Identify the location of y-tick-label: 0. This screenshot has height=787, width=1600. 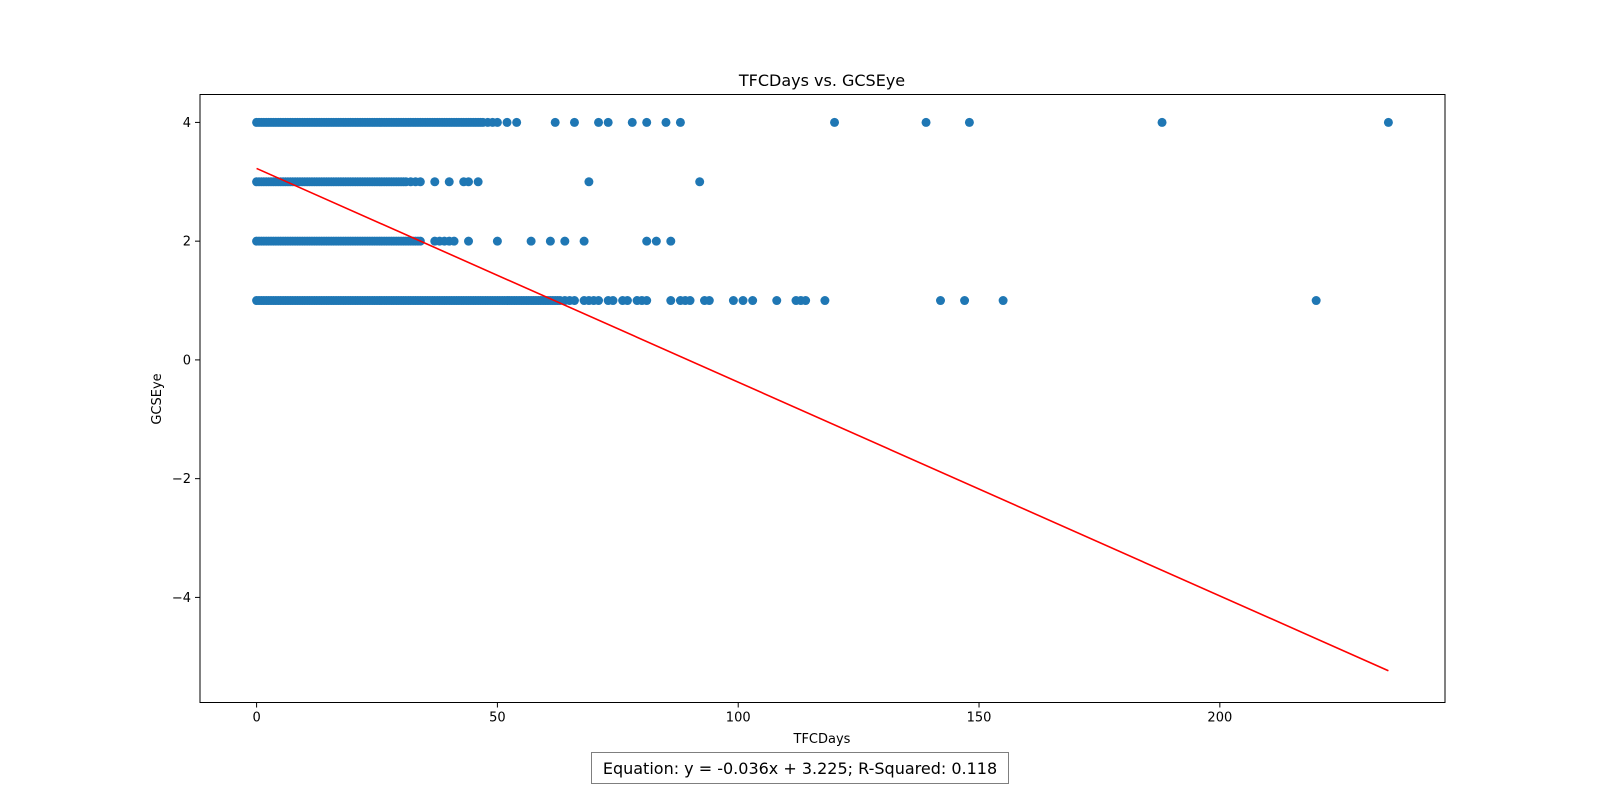
(187, 360).